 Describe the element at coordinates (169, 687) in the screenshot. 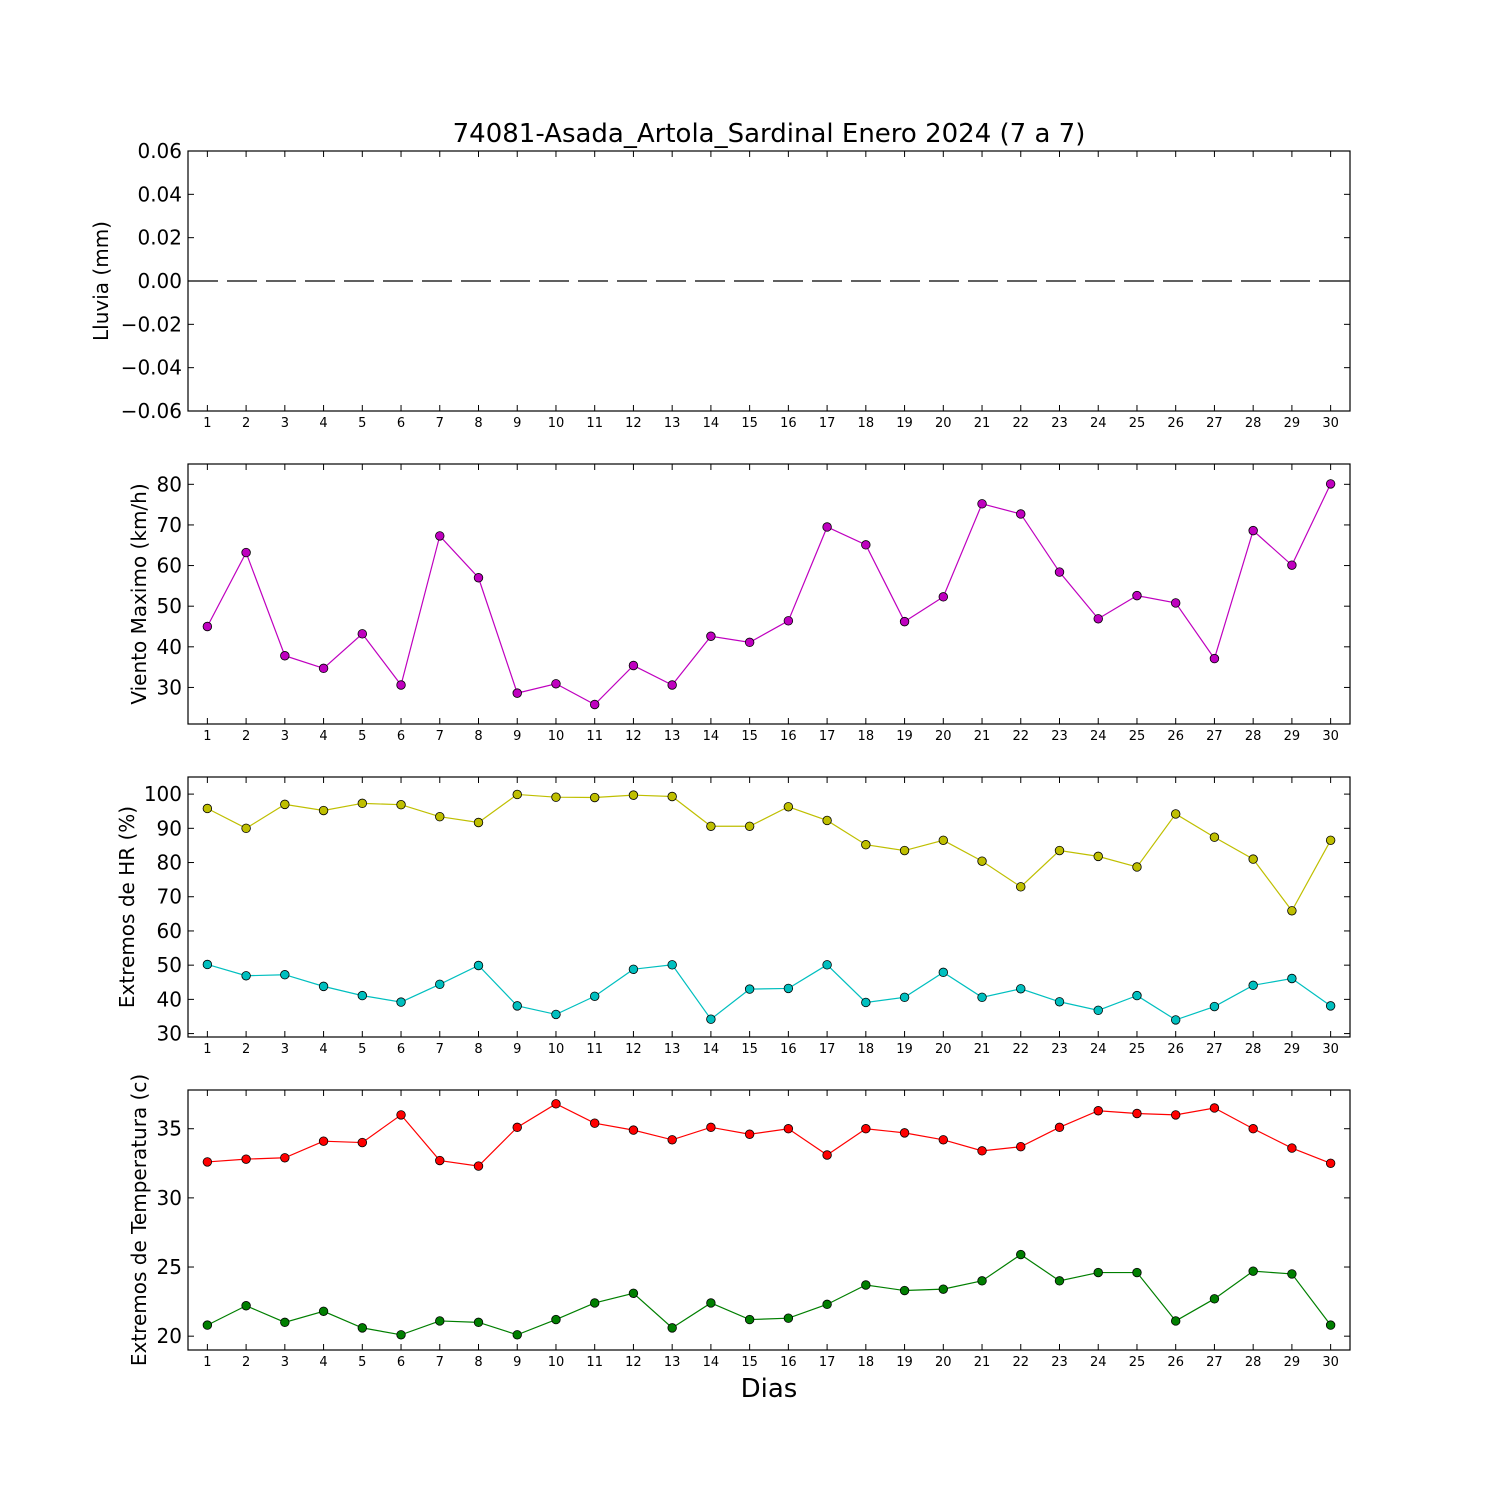

I see `wind-ytick-label: 30` at that location.